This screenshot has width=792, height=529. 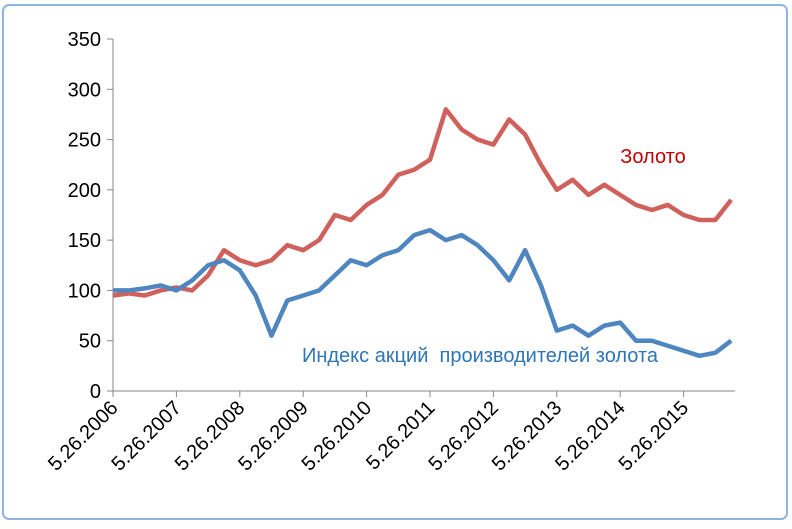 I want to click on series-label: Индекс акций производителей золота, so click(x=480, y=356).